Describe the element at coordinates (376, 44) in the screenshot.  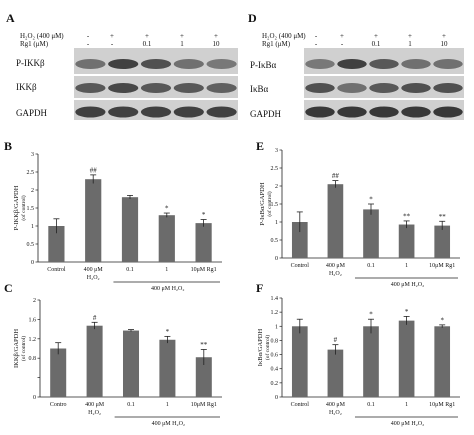
I see `lane-rg1-value: 0.1` at that location.